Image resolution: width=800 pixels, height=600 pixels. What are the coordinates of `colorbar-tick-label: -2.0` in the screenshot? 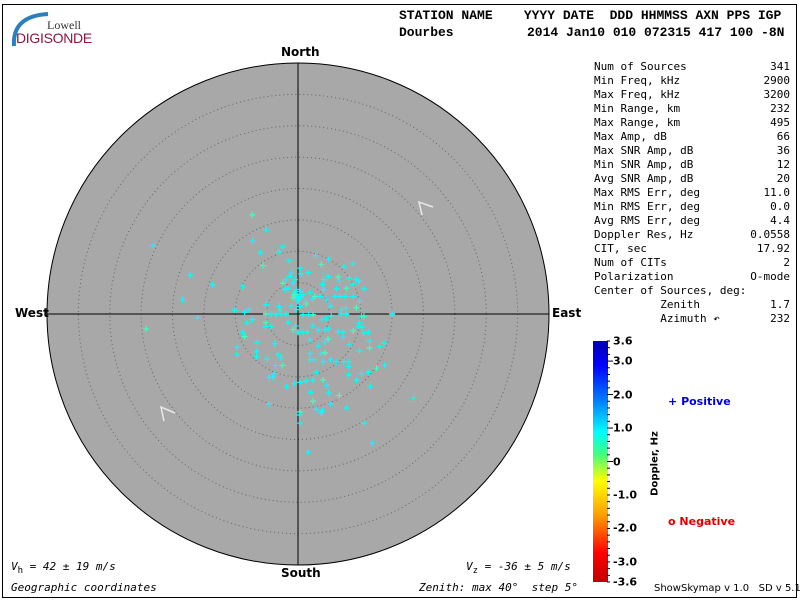 It's located at (625, 528).